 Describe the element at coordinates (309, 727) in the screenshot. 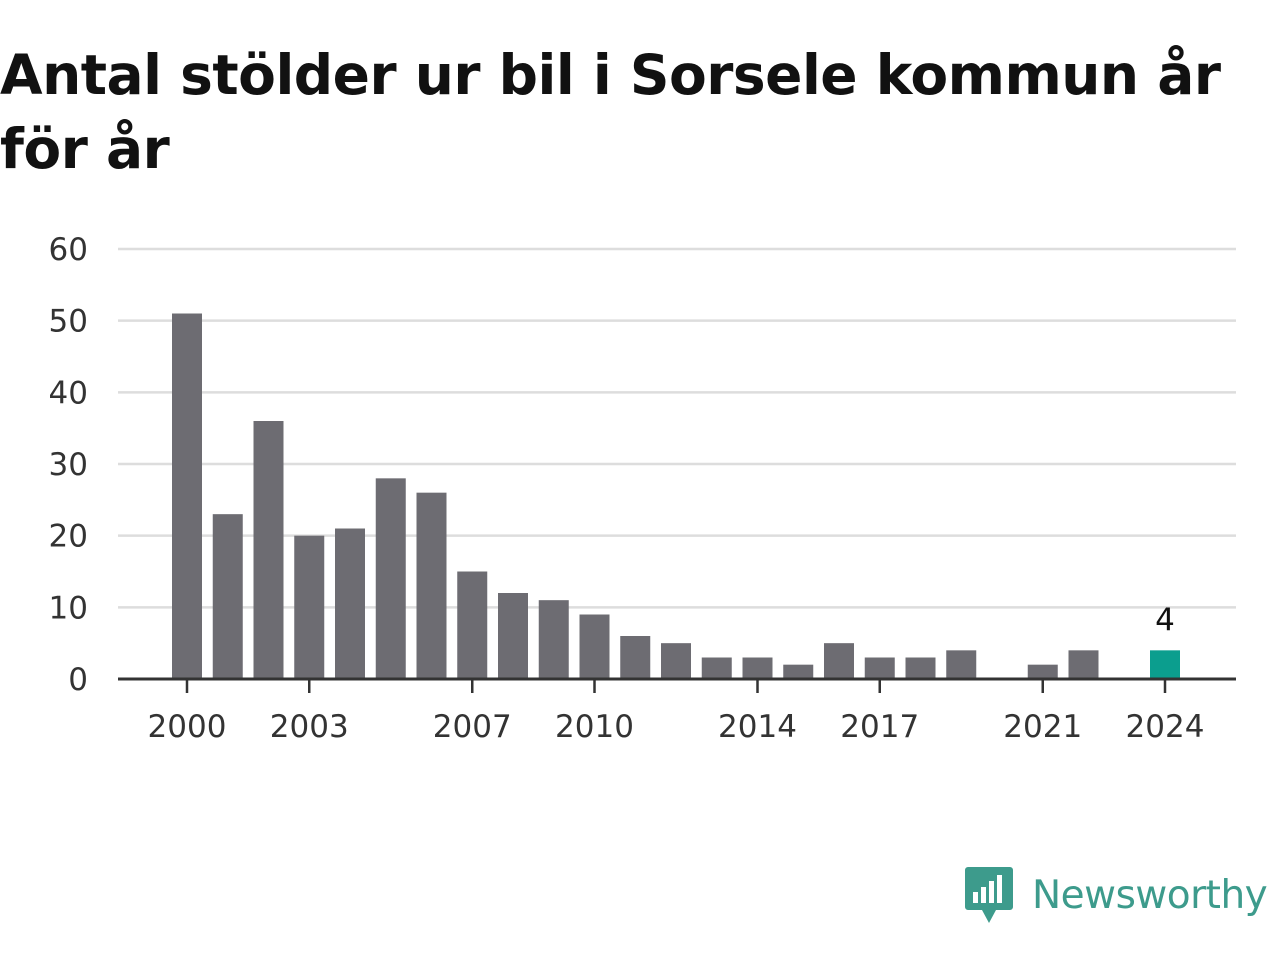

I see `x-tick-label: 2003` at that location.